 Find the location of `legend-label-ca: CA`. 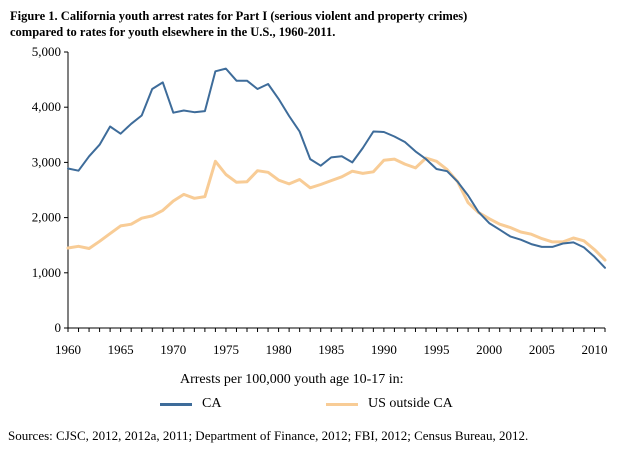

legend-label-ca: CA is located at coordinates (212, 403).